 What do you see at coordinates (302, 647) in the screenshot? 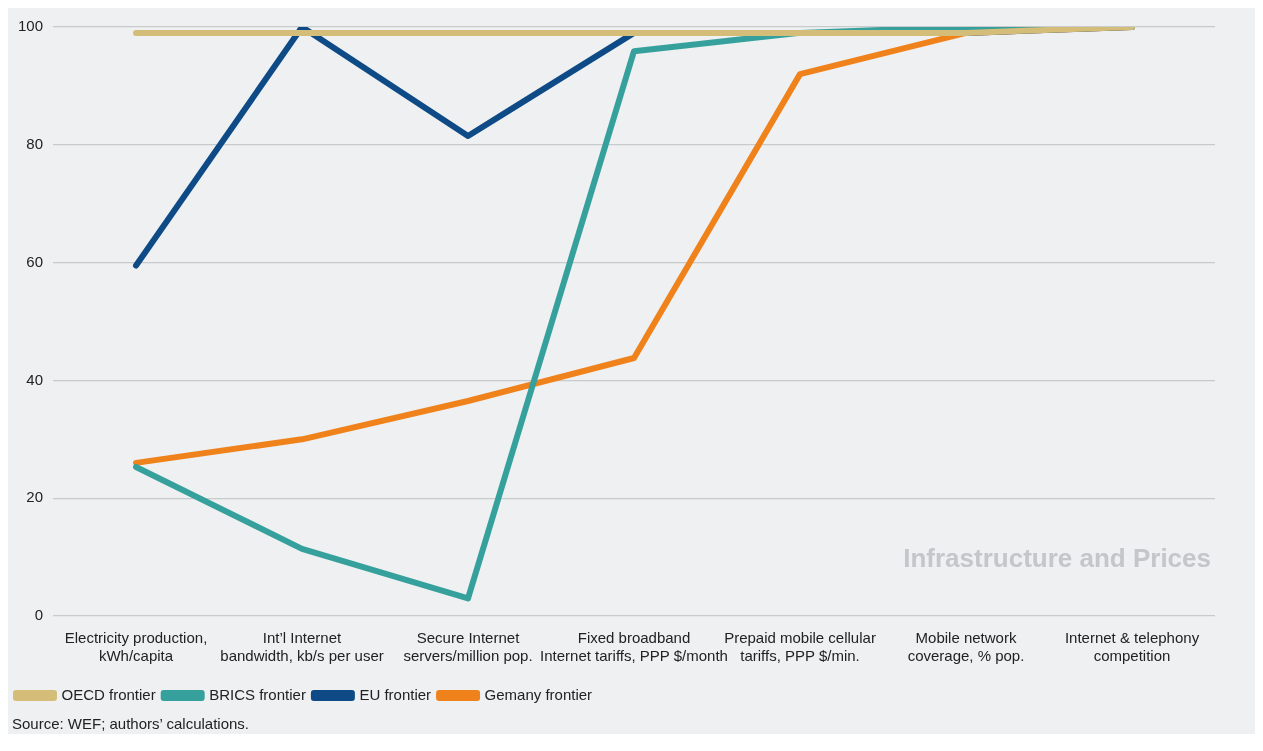
I see `x-tick-label: Int’l Internet bandwidth, kb/s per user` at bounding box center [302, 647].